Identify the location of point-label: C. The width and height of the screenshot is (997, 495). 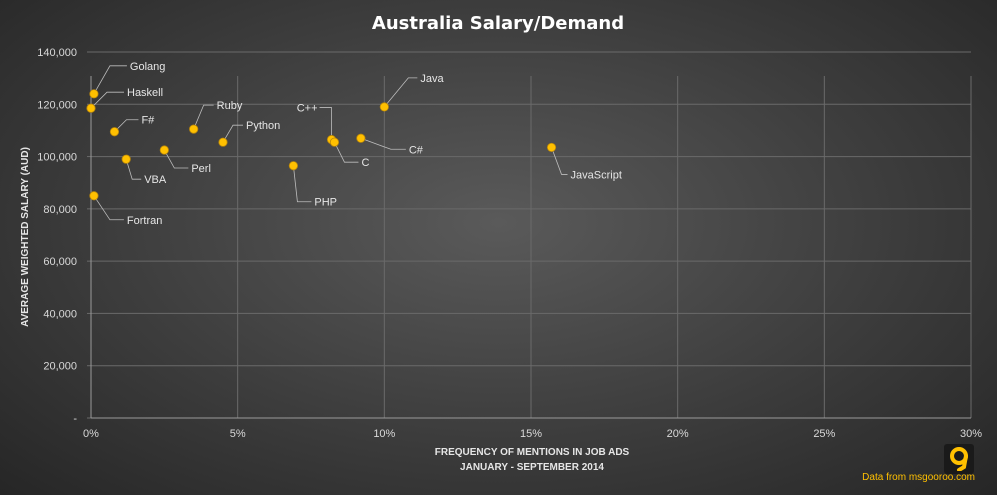
(365, 163).